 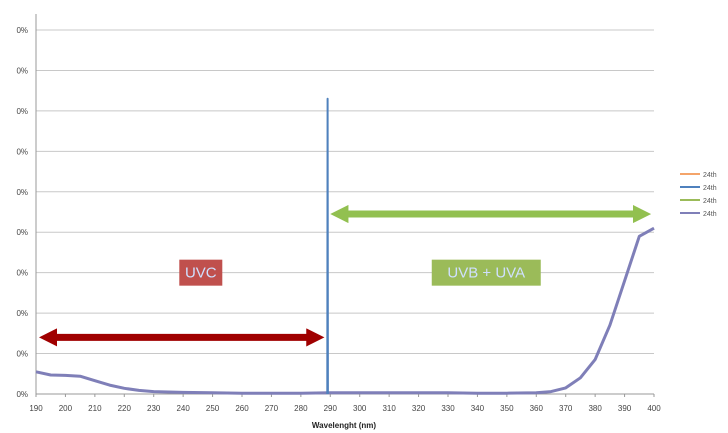 I want to click on y-tick-labels: 0% 0% 0% 0% 0% 0% 0% 0% 0% 0%, so click(x=22, y=212).